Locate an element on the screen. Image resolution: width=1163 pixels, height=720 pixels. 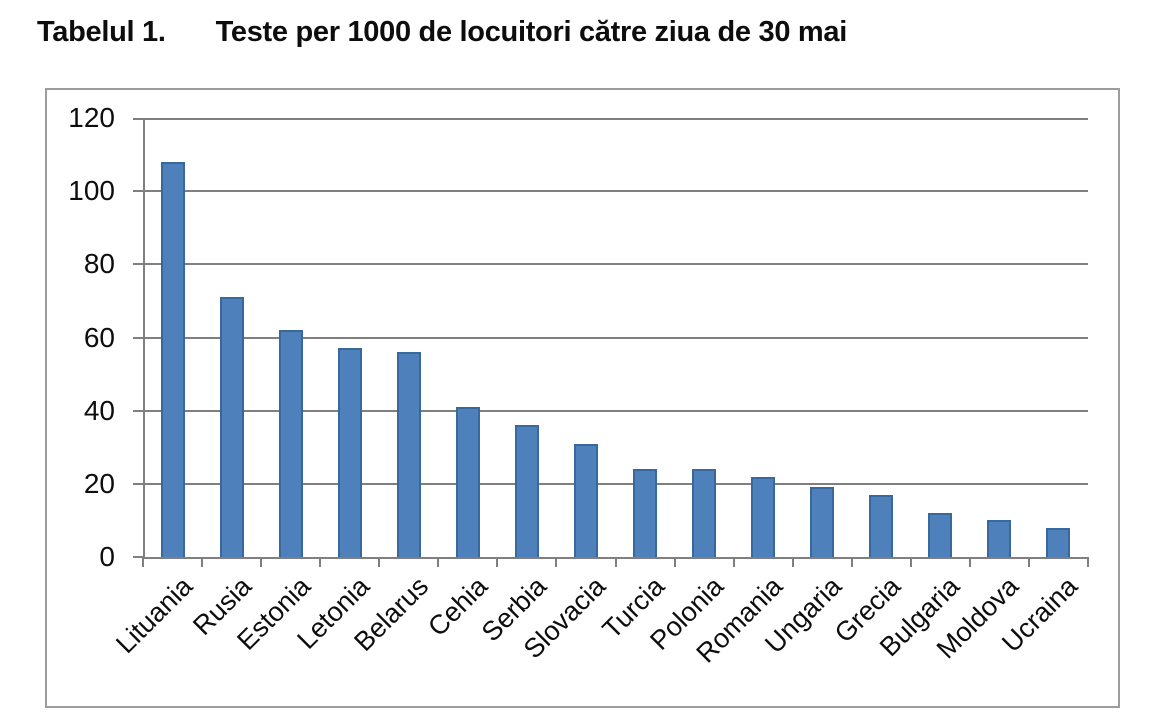
y-tick-label-40: 40 is located at coordinates (99, 410).